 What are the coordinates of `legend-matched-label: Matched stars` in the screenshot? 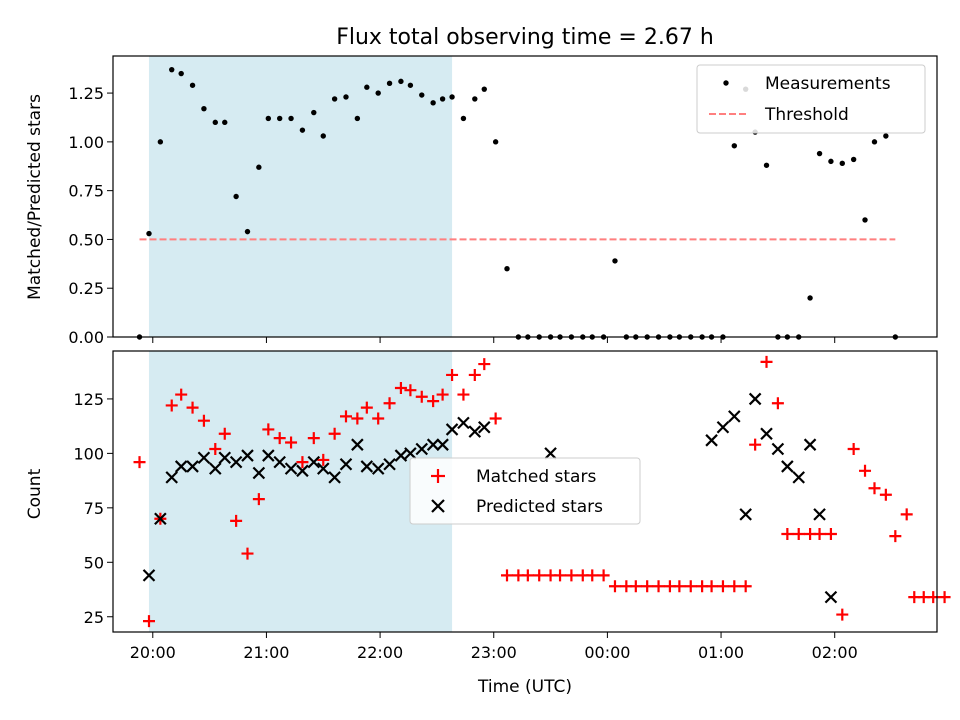 It's located at (536, 477).